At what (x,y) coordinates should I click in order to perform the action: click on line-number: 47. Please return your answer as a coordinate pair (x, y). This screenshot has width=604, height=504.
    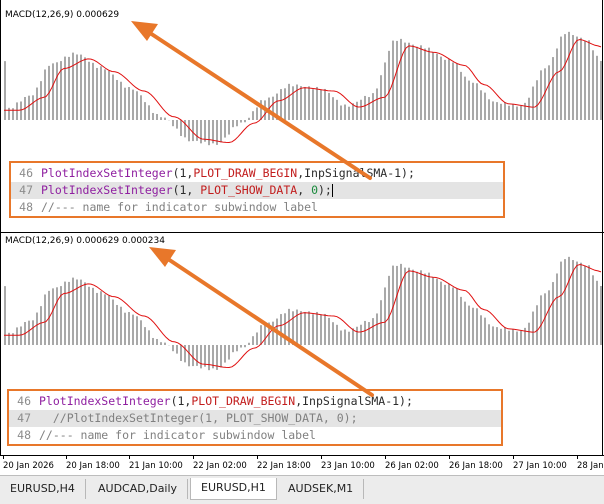
    Looking at the image, I should click on (24, 418).